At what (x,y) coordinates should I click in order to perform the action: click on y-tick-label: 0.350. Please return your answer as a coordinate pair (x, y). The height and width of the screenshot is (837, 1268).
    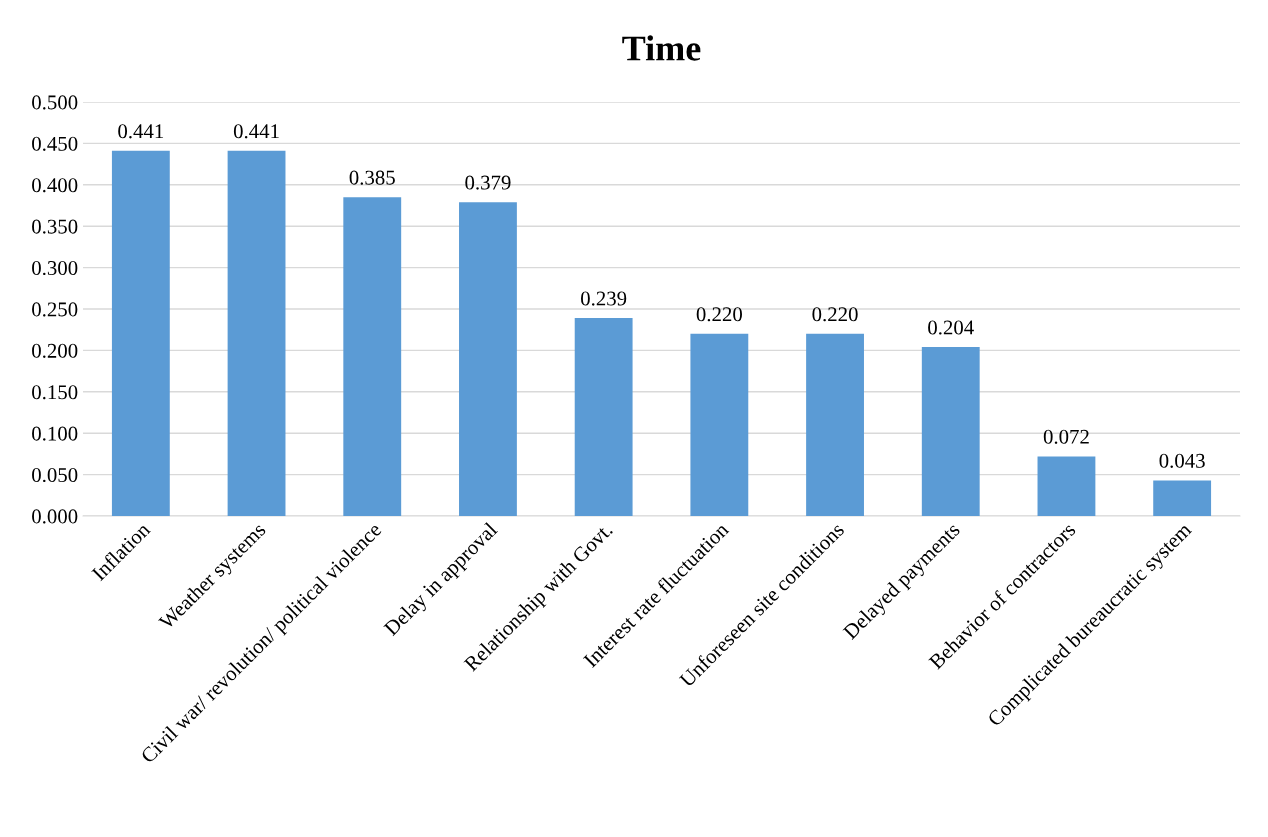
    Looking at the image, I should click on (55, 226).